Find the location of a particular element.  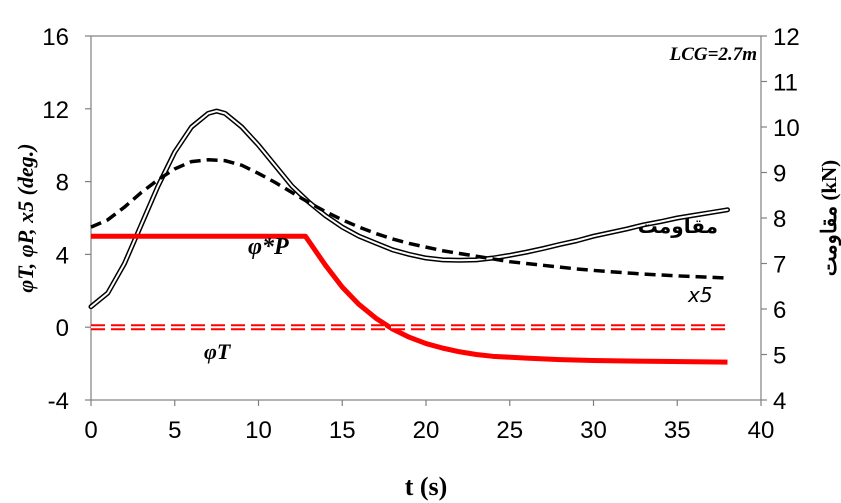

x-axis-label: t (s) is located at coordinates (426, 486).